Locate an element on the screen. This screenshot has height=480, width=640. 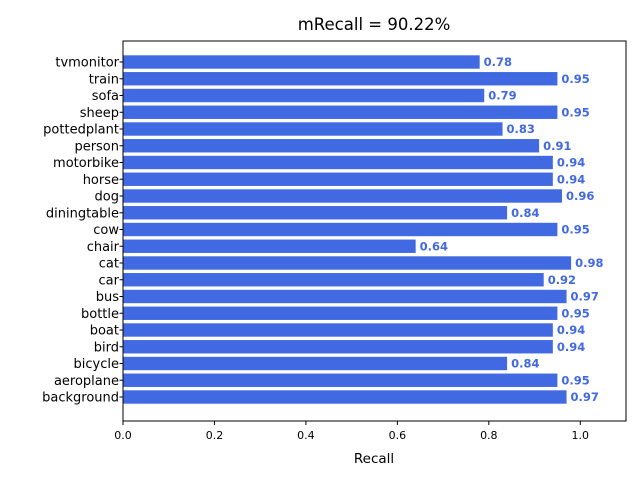
value-label-sofa: 0.79 is located at coordinates (502, 96).